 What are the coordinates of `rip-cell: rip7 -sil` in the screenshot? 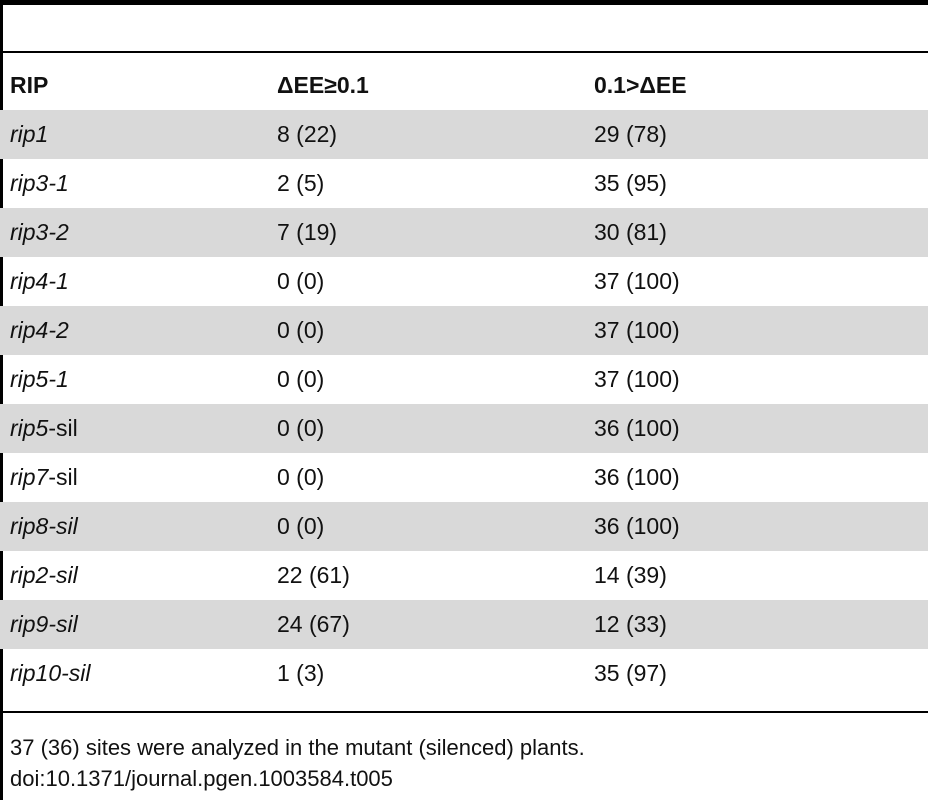 It's located at (44, 477).